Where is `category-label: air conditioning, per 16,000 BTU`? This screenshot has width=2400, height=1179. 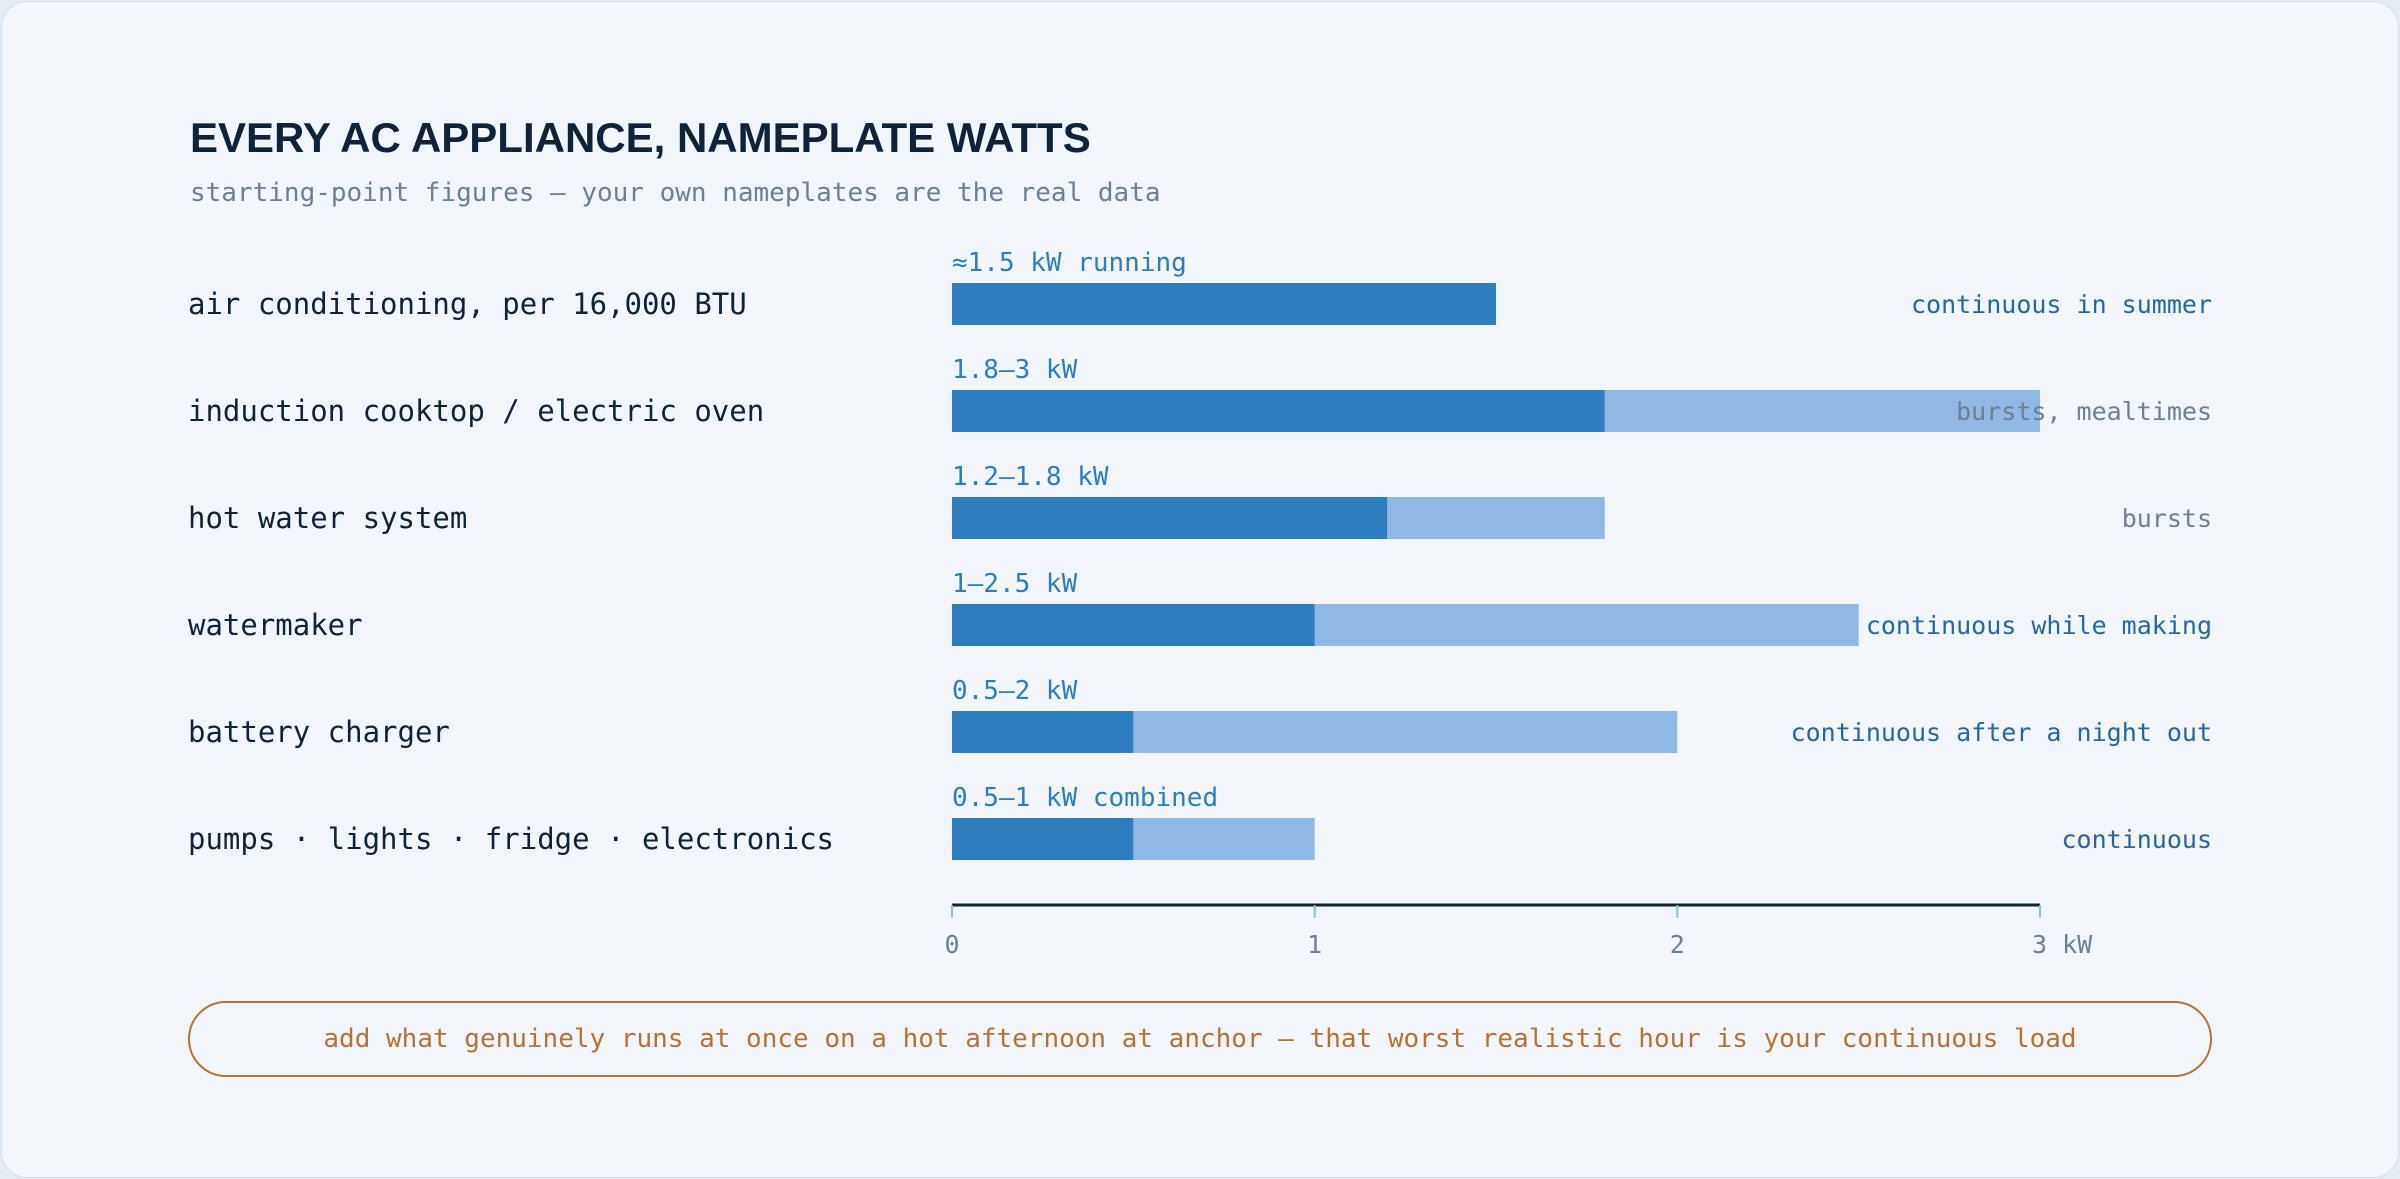
category-label: air conditioning, per 16,000 BTU is located at coordinates (467, 304).